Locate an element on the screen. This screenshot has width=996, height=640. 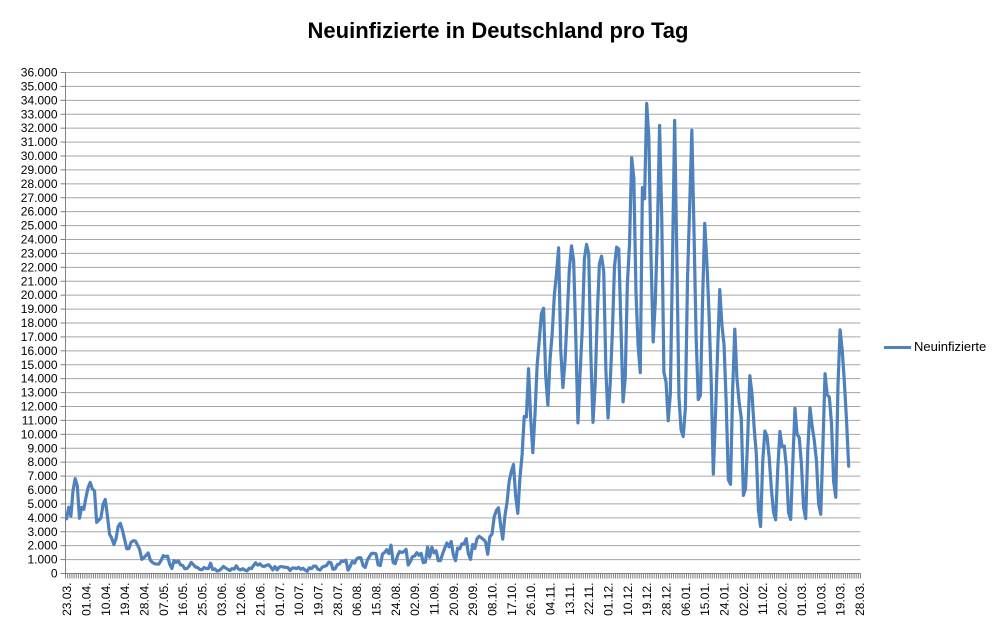
y-axis-label: 3.000 is located at coordinates (42, 532).